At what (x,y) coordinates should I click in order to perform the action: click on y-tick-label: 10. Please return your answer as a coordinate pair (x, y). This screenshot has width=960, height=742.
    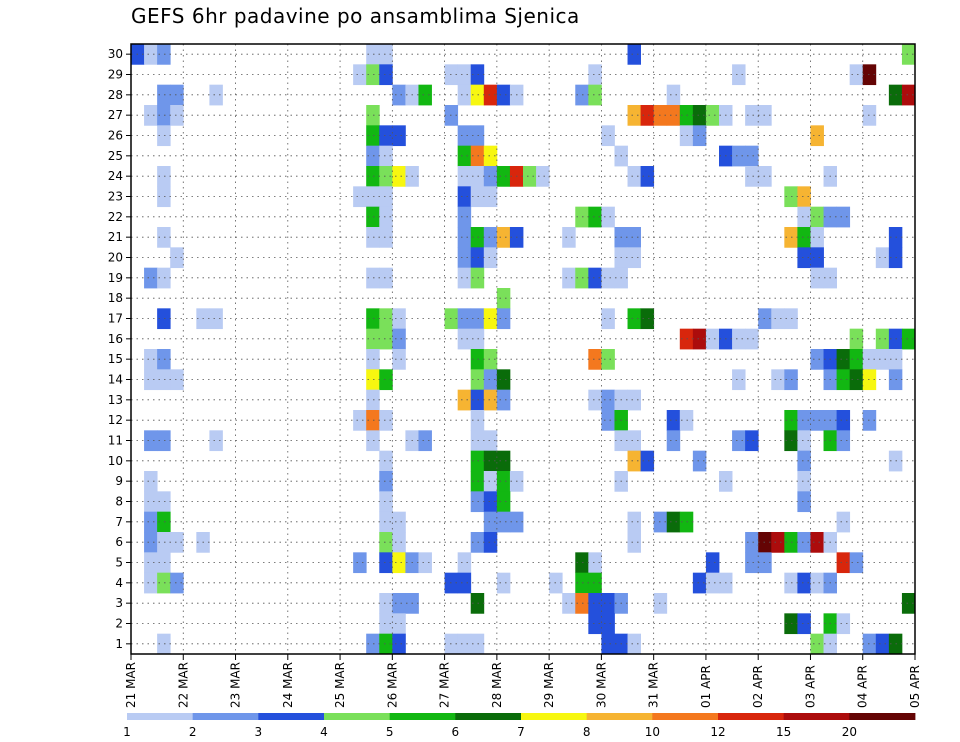
    Looking at the image, I should click on (115, 461).